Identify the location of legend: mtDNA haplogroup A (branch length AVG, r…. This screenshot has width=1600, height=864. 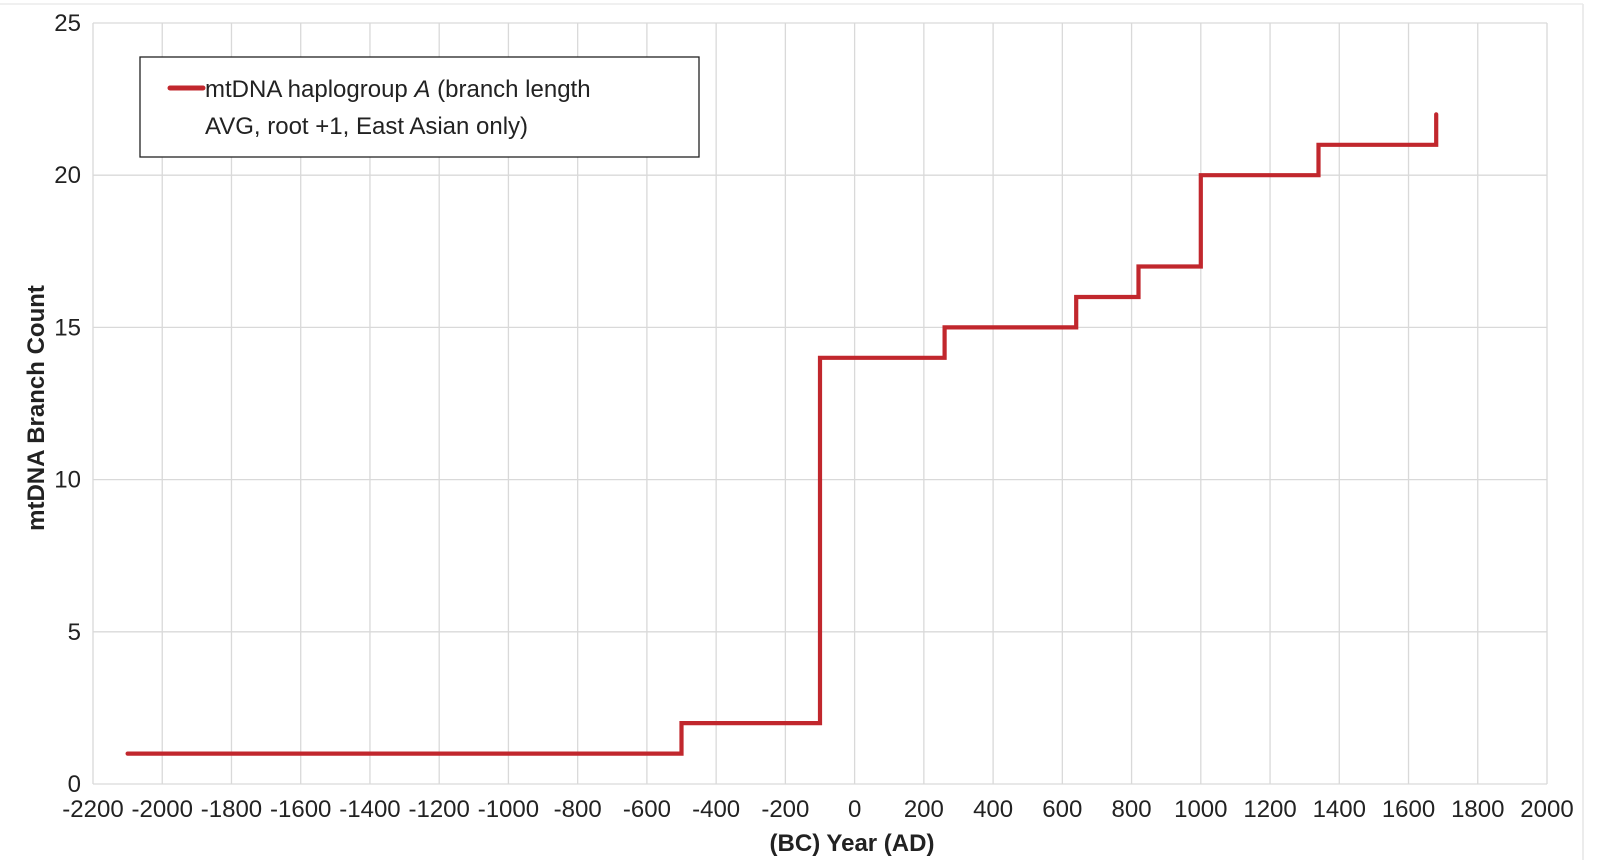
(419, 107).